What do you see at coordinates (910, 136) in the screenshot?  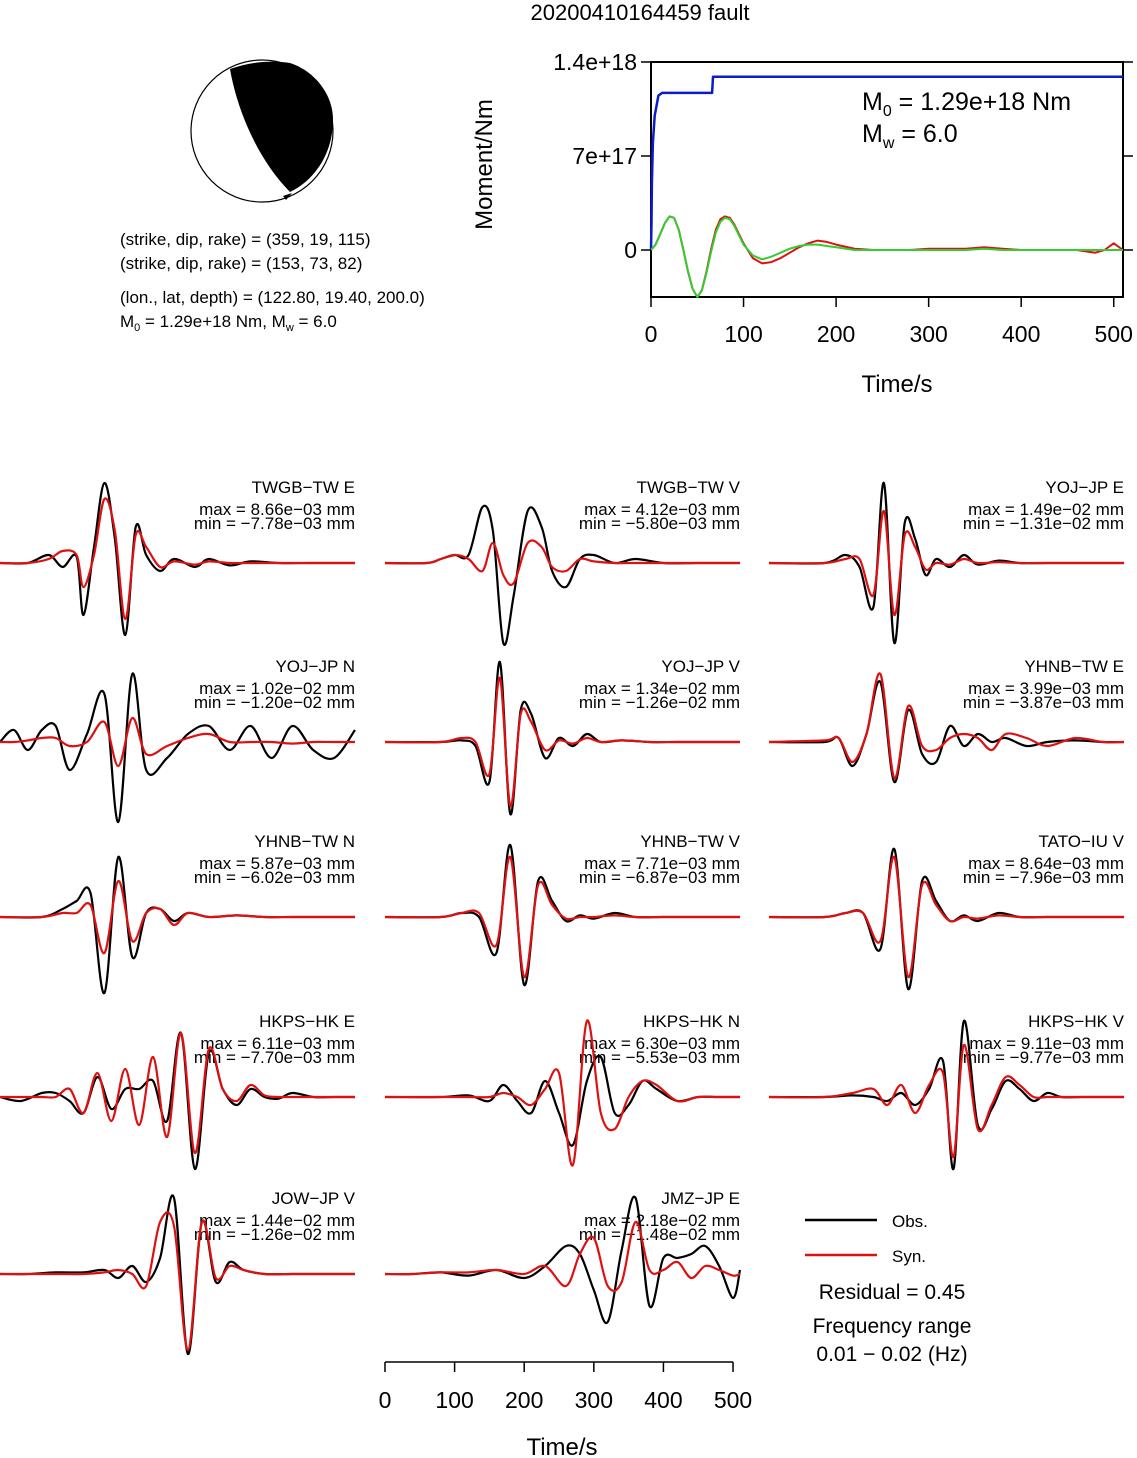 I see `annotation-mw: Mw = 6.0` at bounding box center [910, 136].